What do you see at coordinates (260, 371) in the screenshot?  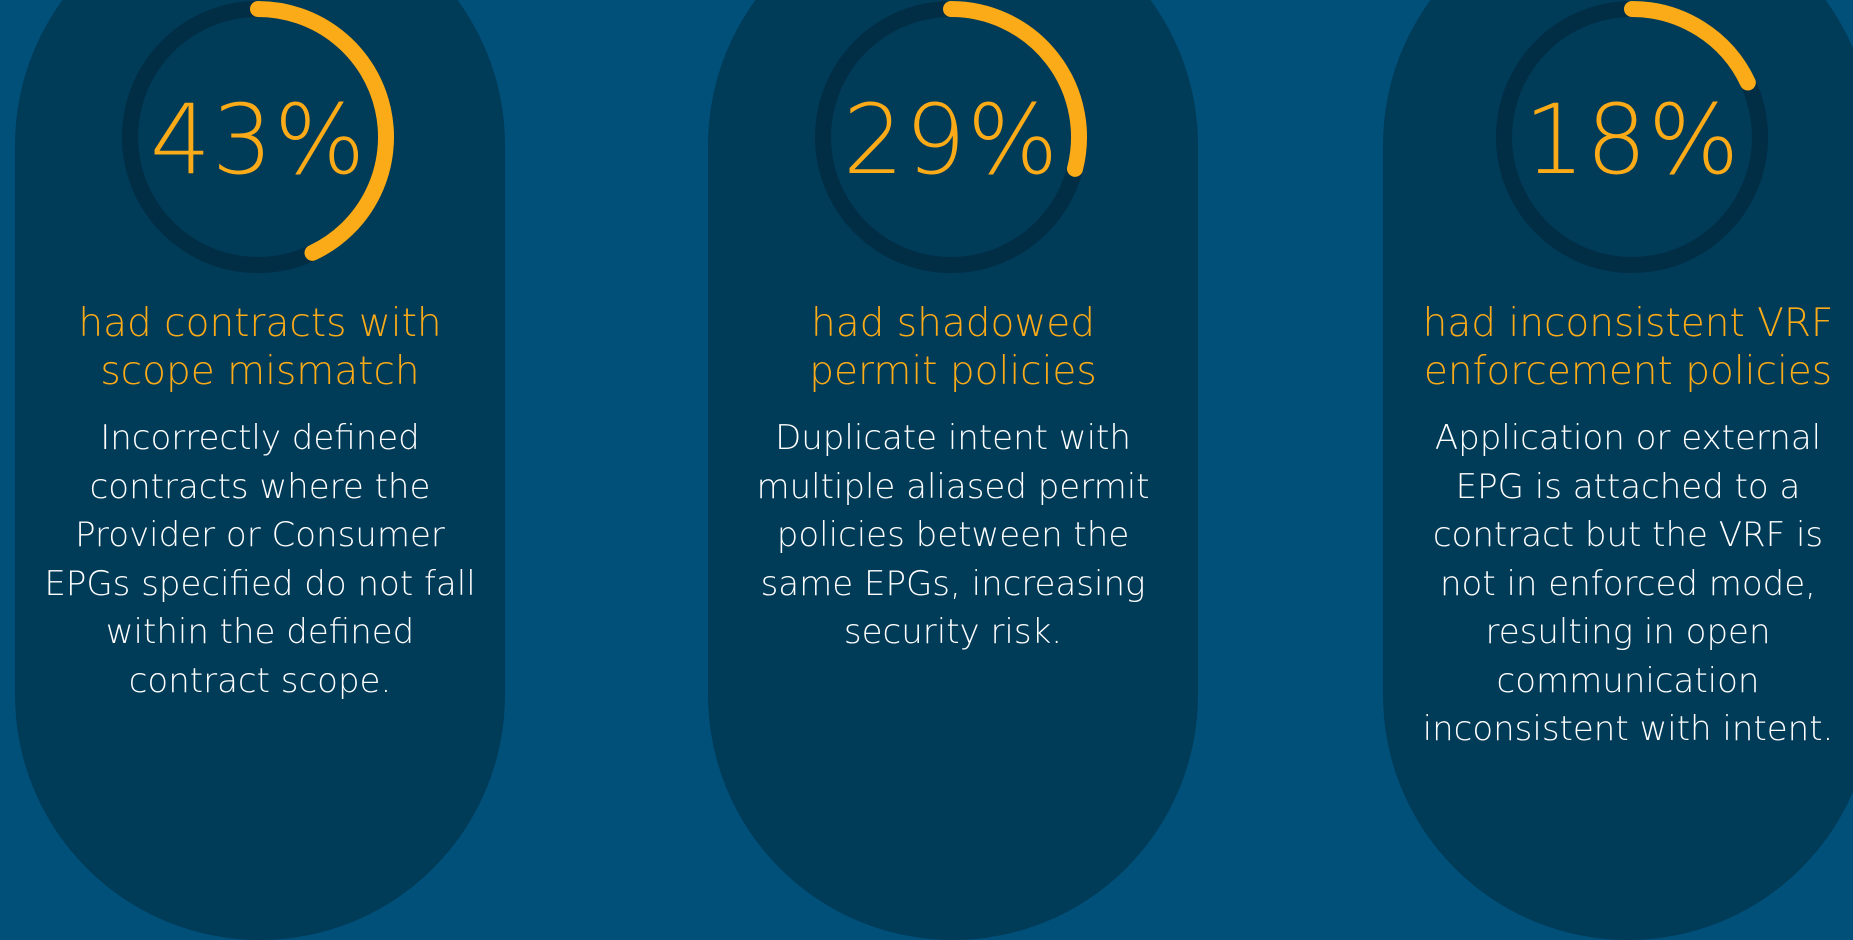 I see `stat-heading-line: scope mismatch` at bounding box center [260, 371].